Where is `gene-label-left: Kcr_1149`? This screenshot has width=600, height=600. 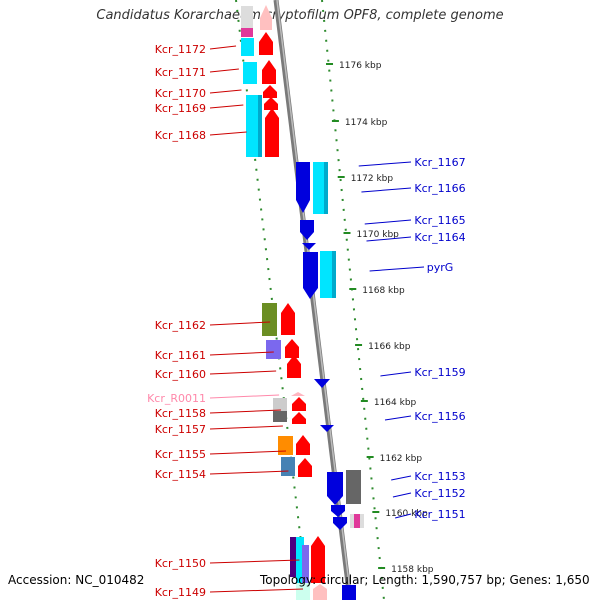
gene-label-left: Kcr_1149 is located at coordinates (180, 592).